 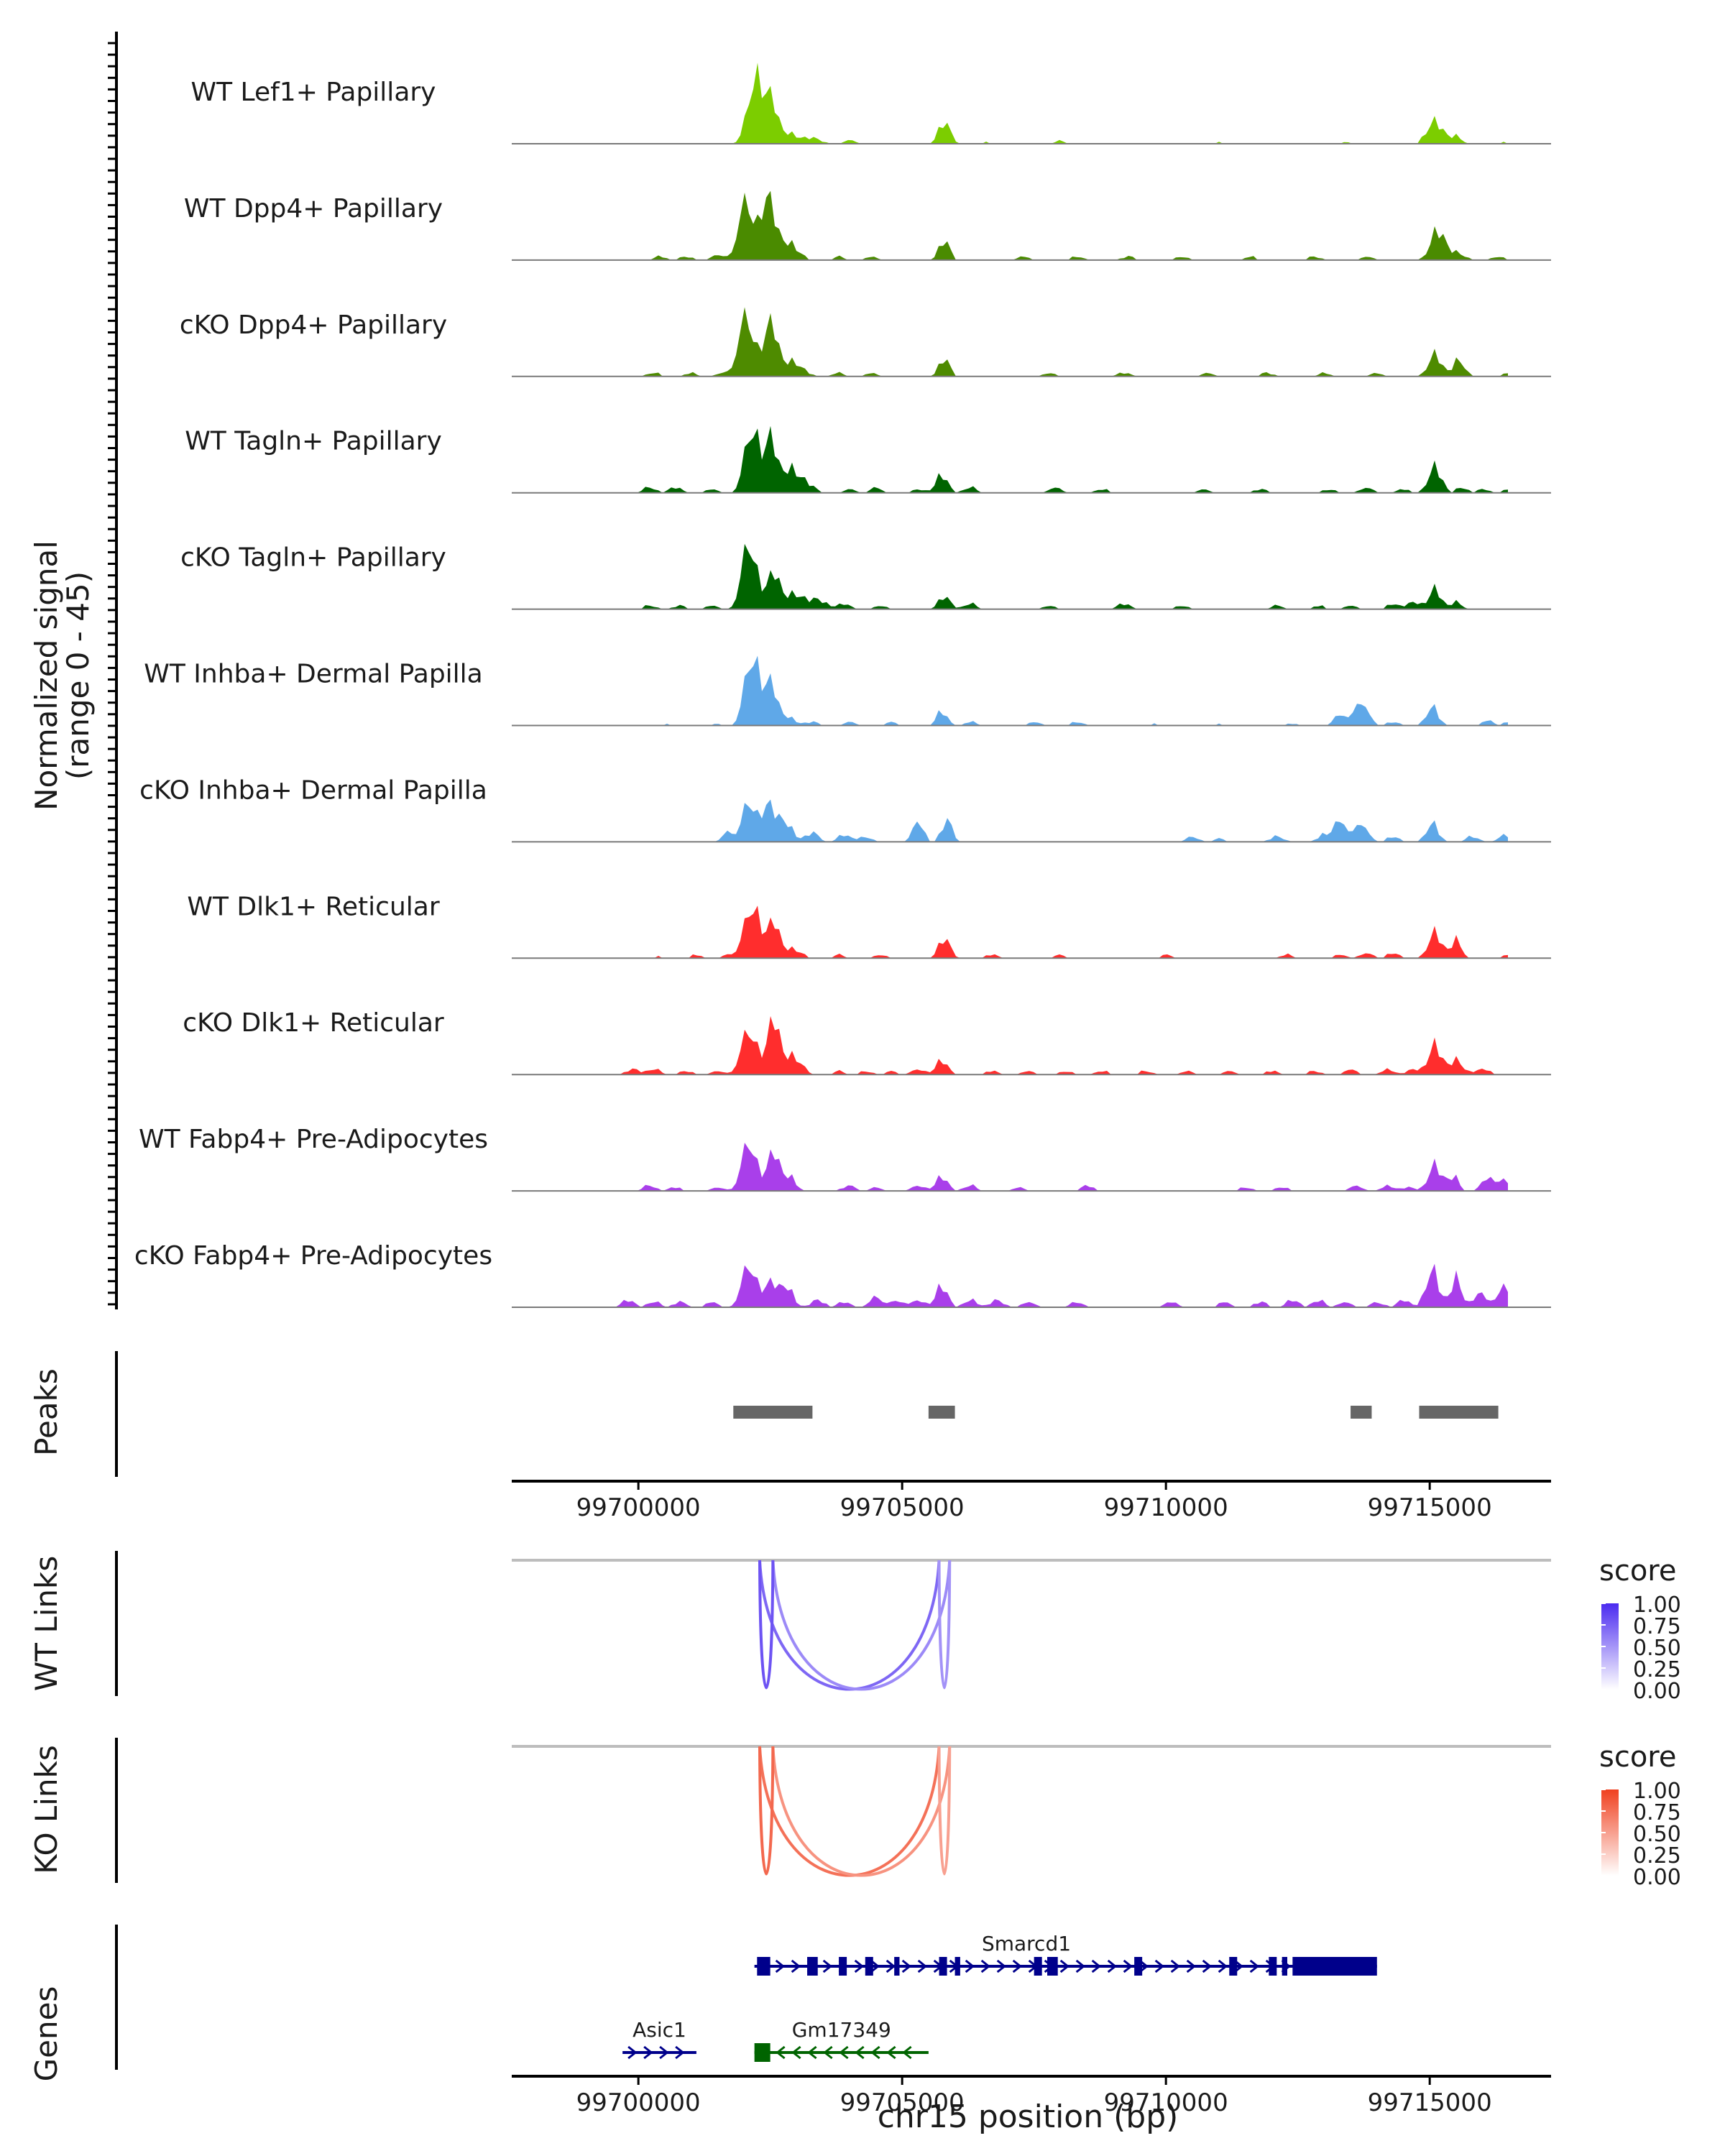 I want to click on coverage-track: cKO Dlk1+ Reticular, so click(x=867, y=1042).